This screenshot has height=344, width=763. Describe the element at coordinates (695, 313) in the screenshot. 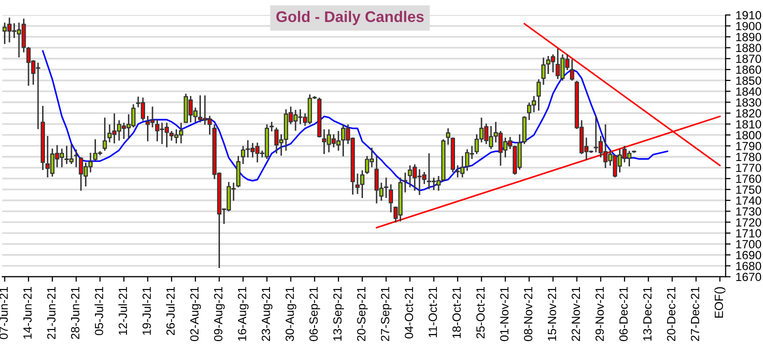

I see `x-tick-label: 27-Dec-21` at that location.